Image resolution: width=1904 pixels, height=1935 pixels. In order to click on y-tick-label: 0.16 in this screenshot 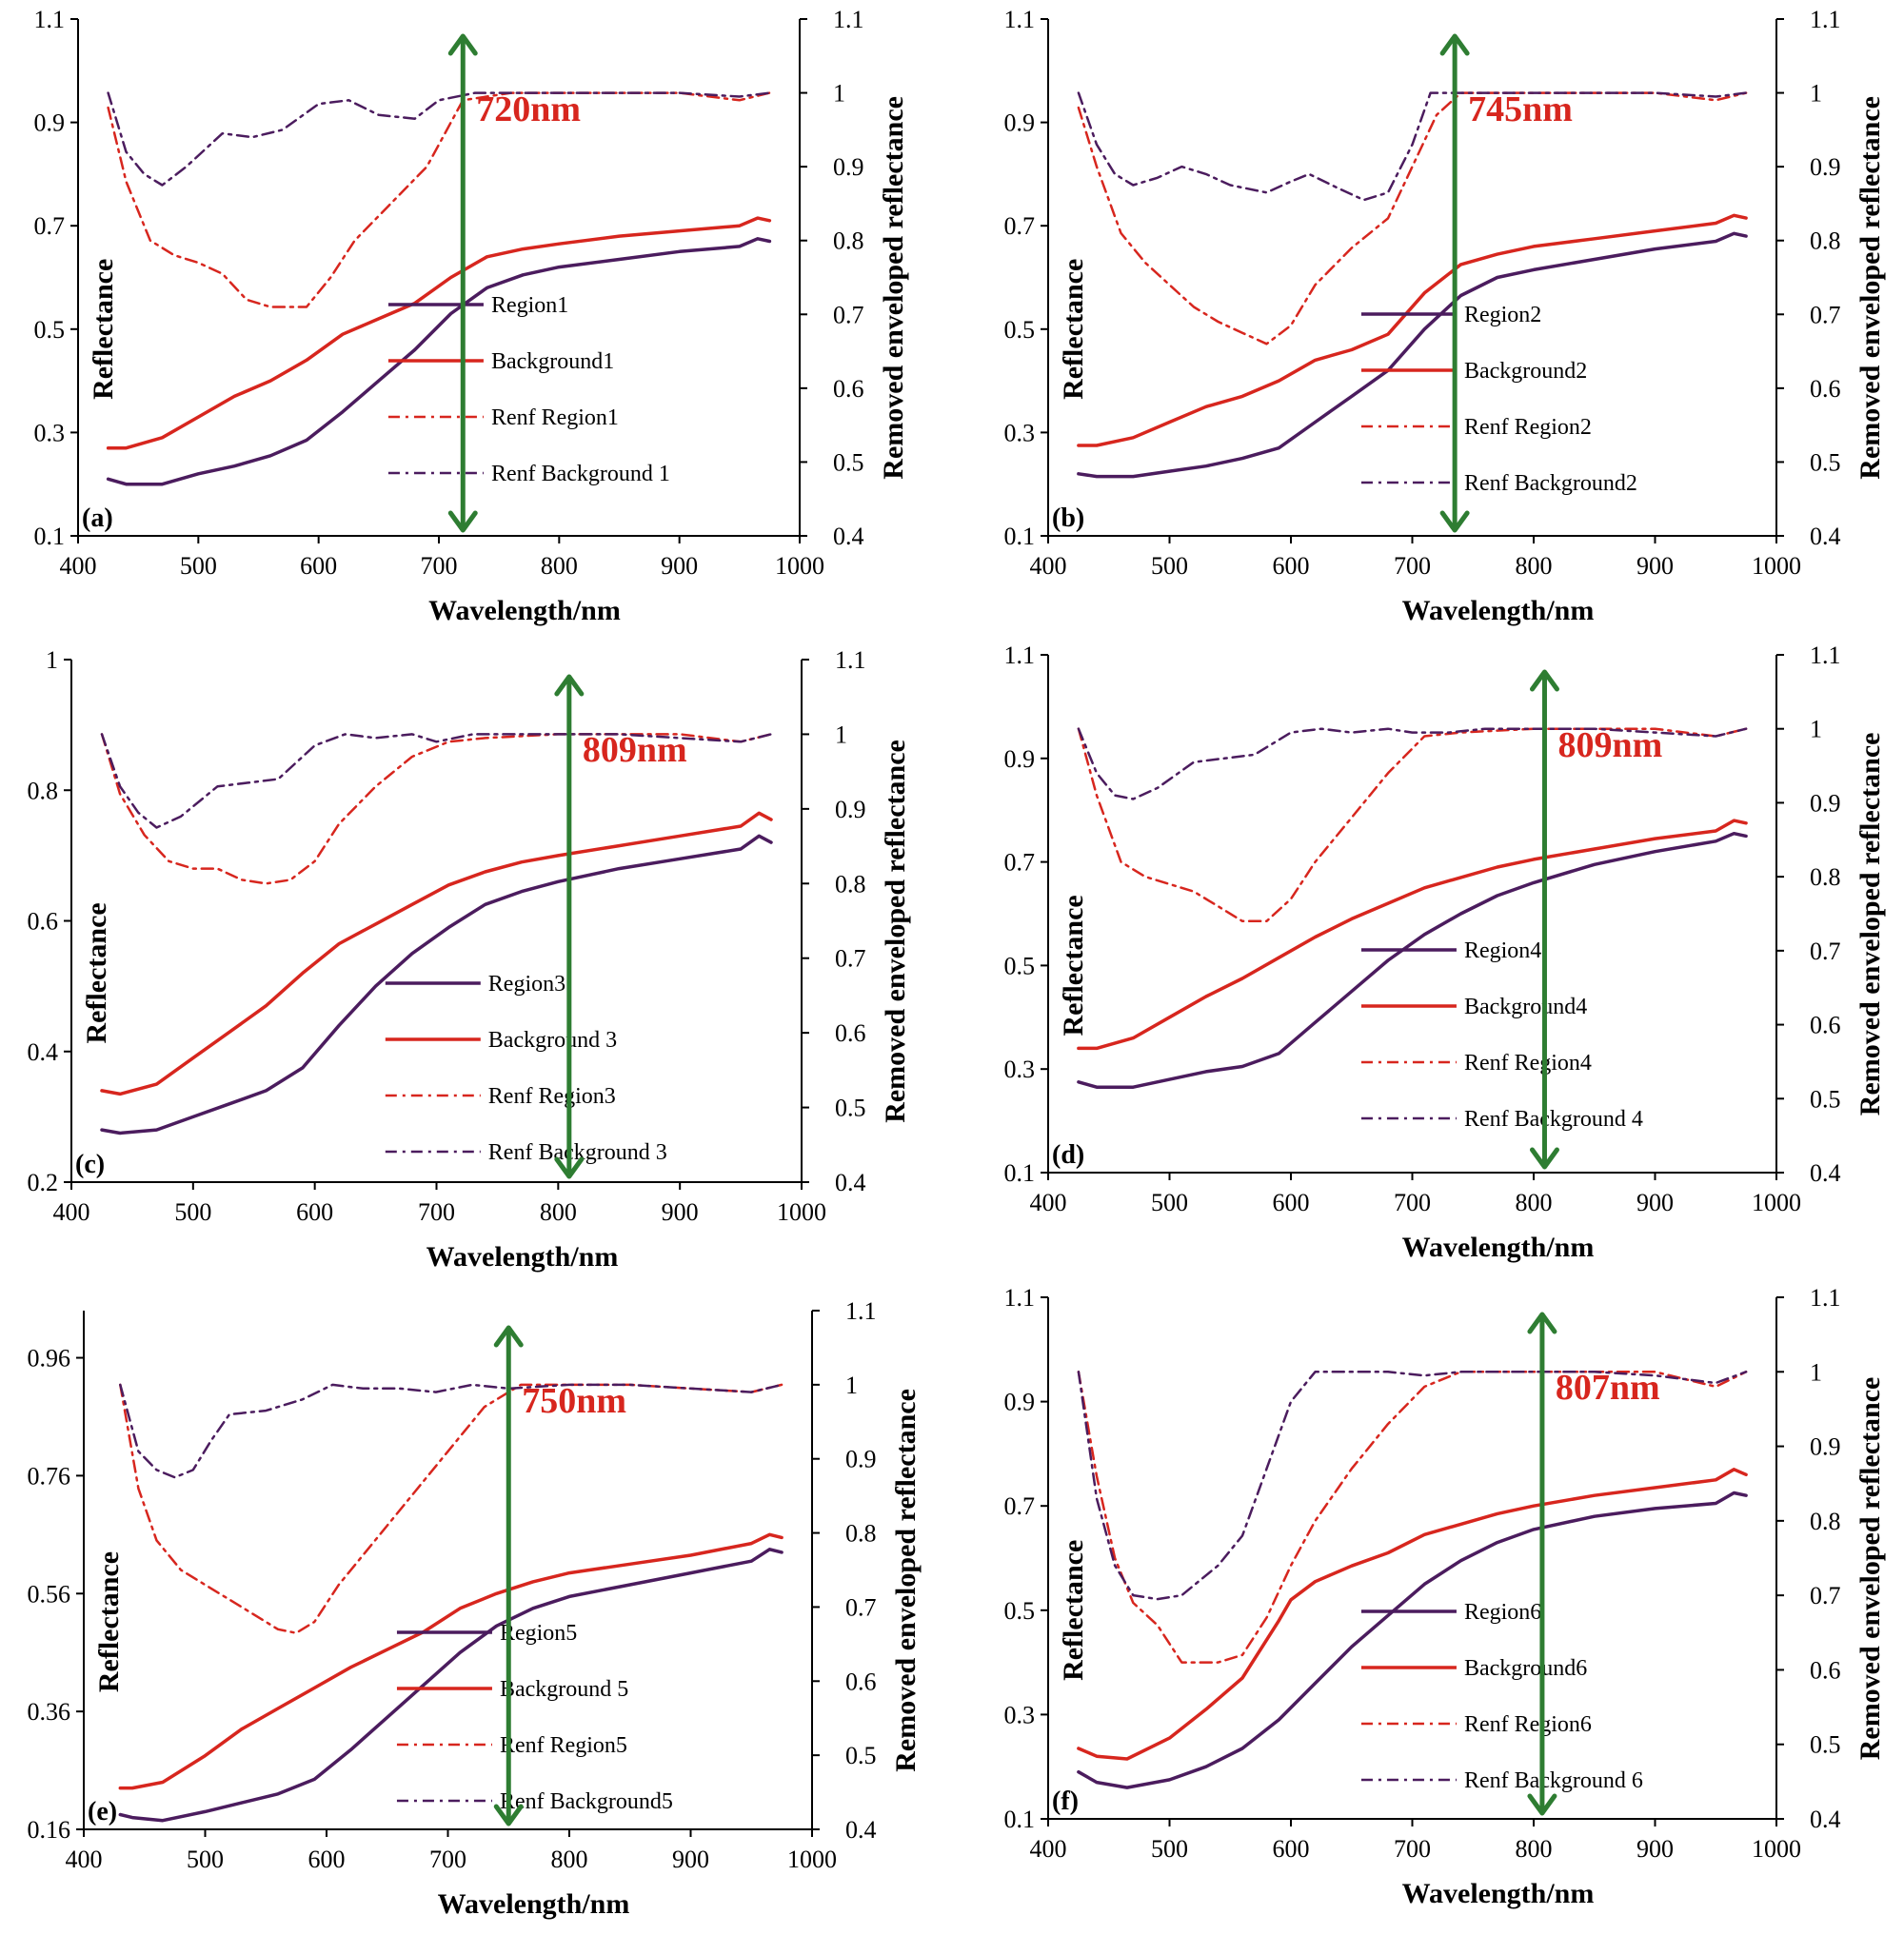, I will do `click(49, 1830)`.